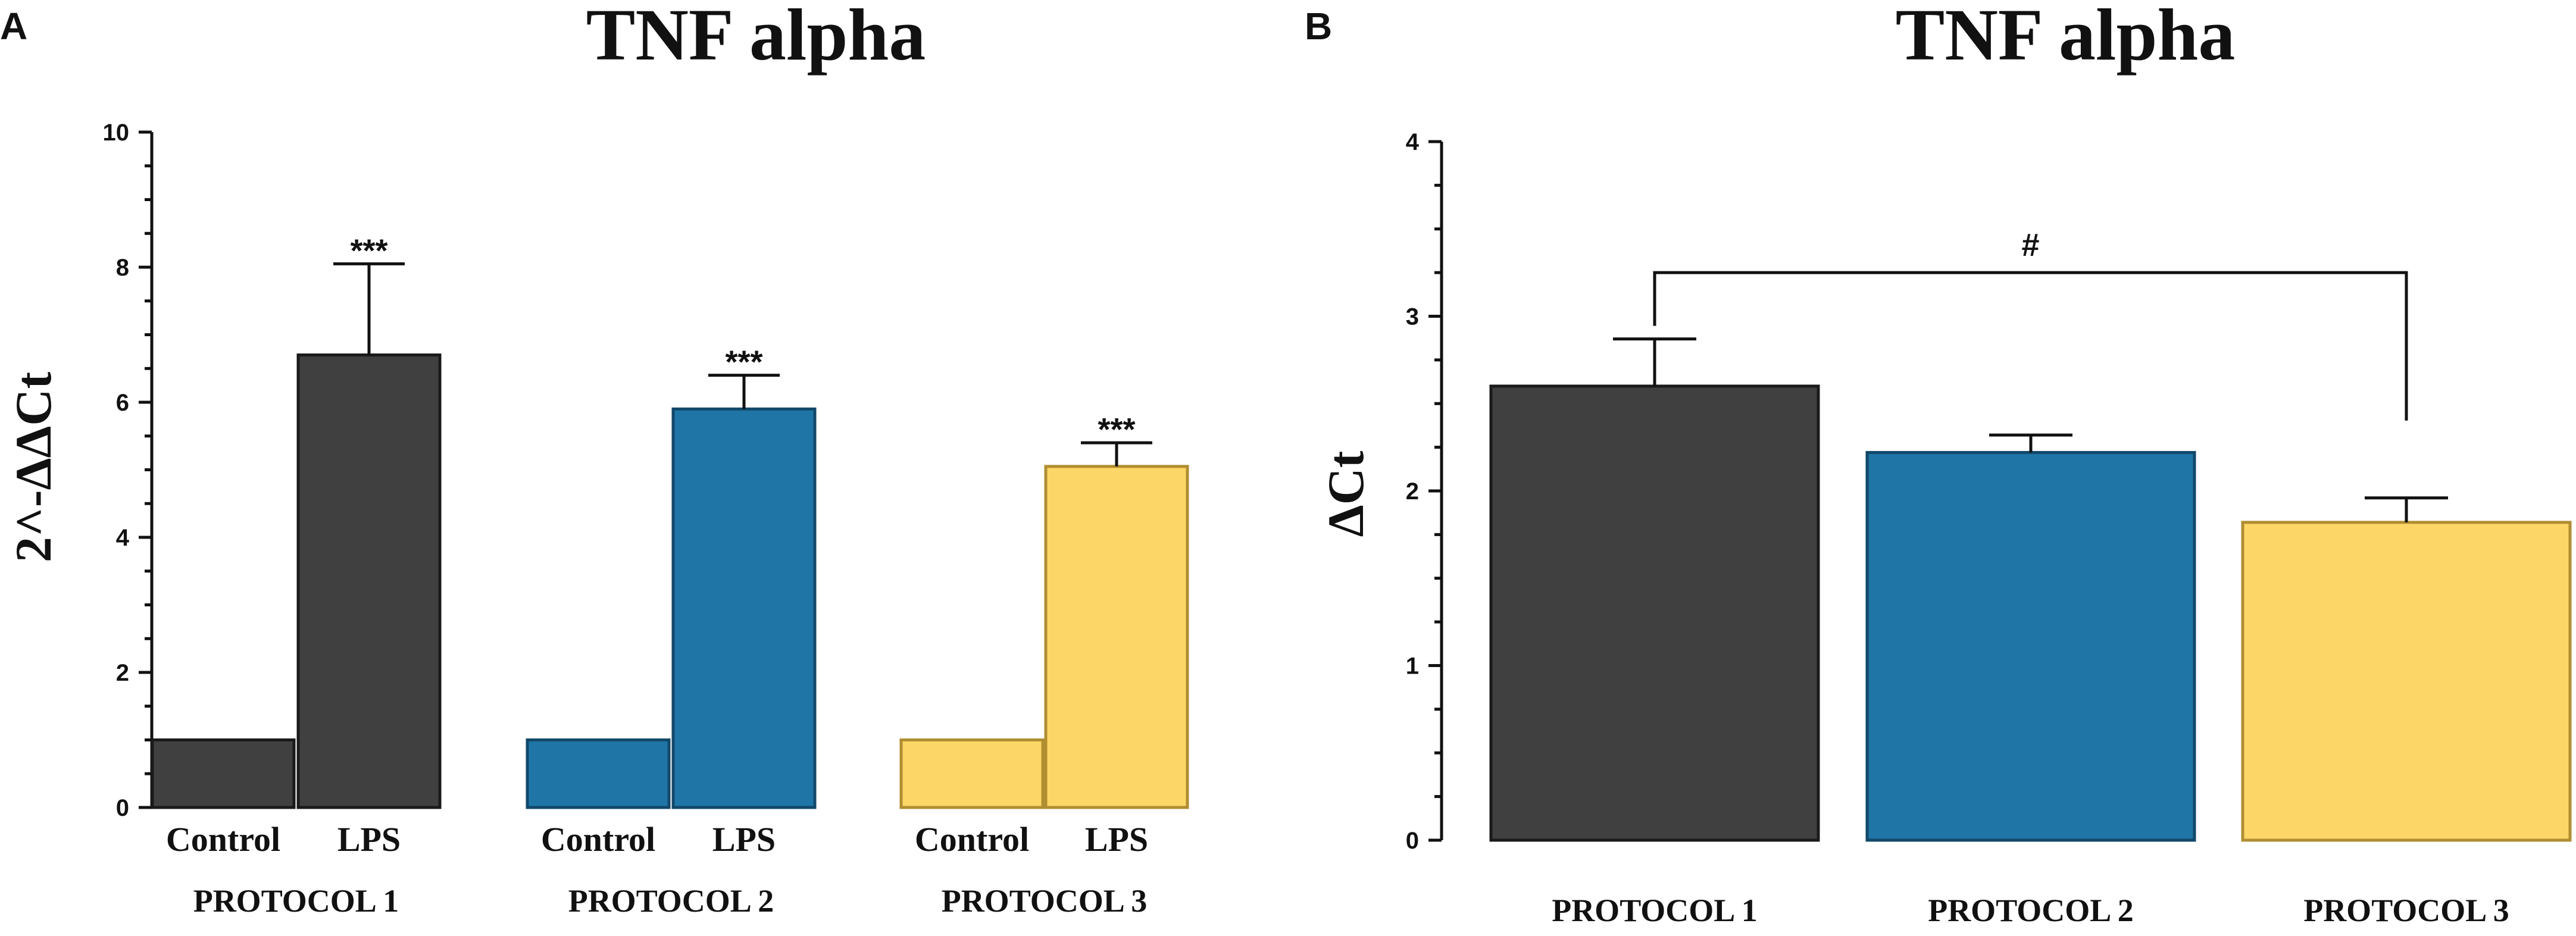  Describe the element at coordinates (1655, 910) in the screenshot. I see `panel-b-category-label: PROTOCOL 1` at that location.